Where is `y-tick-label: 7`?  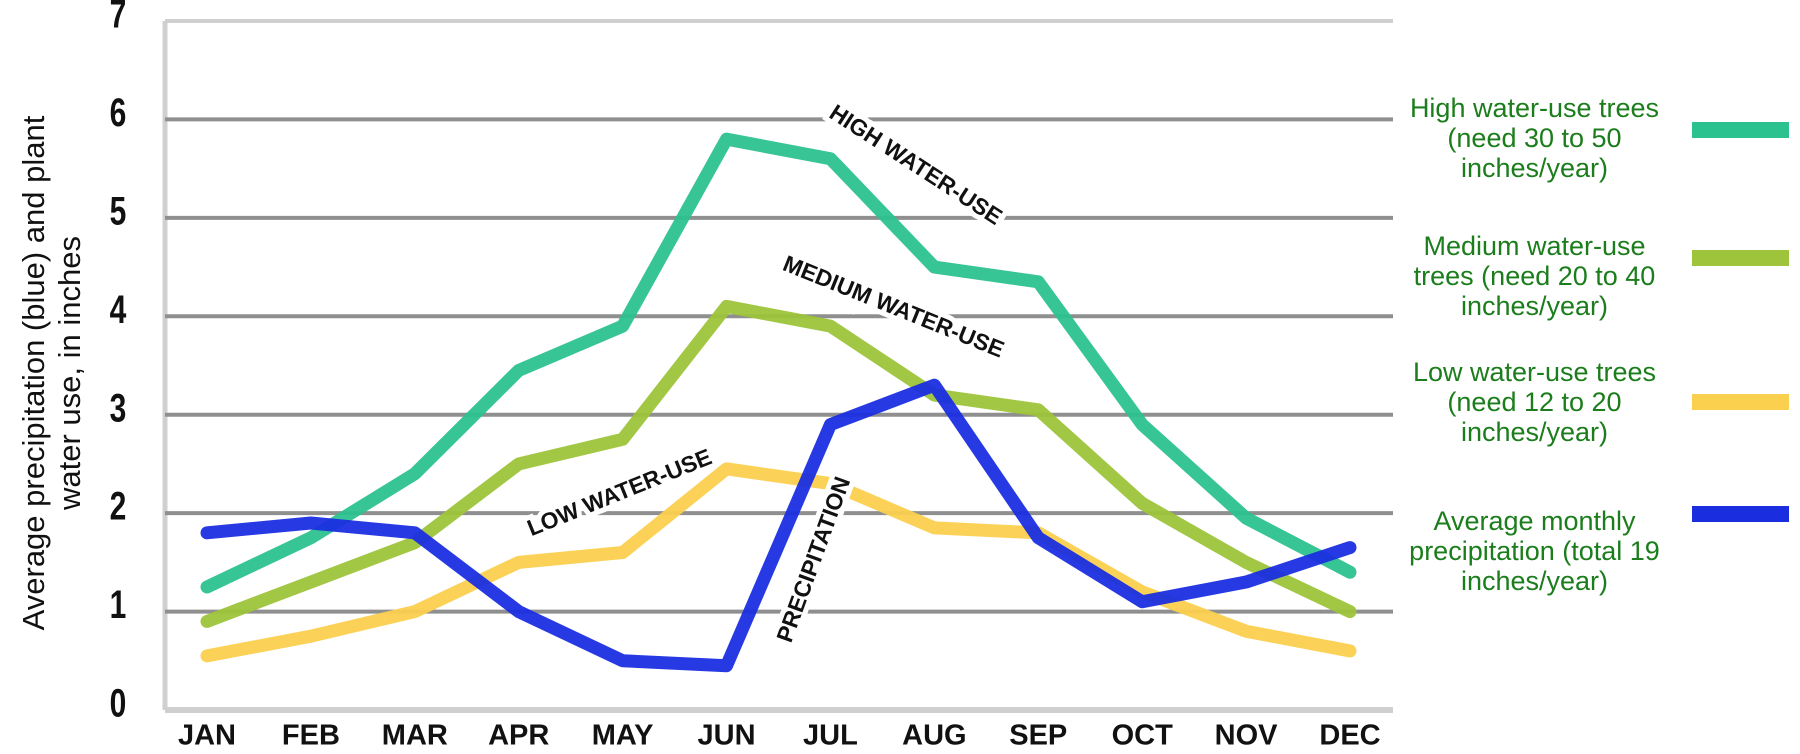
y-tick-label: 7 is located at coordinates (118, 18).